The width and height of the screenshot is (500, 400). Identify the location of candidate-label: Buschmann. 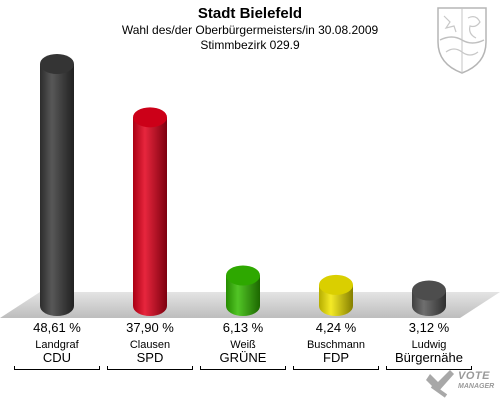
(336, 345).